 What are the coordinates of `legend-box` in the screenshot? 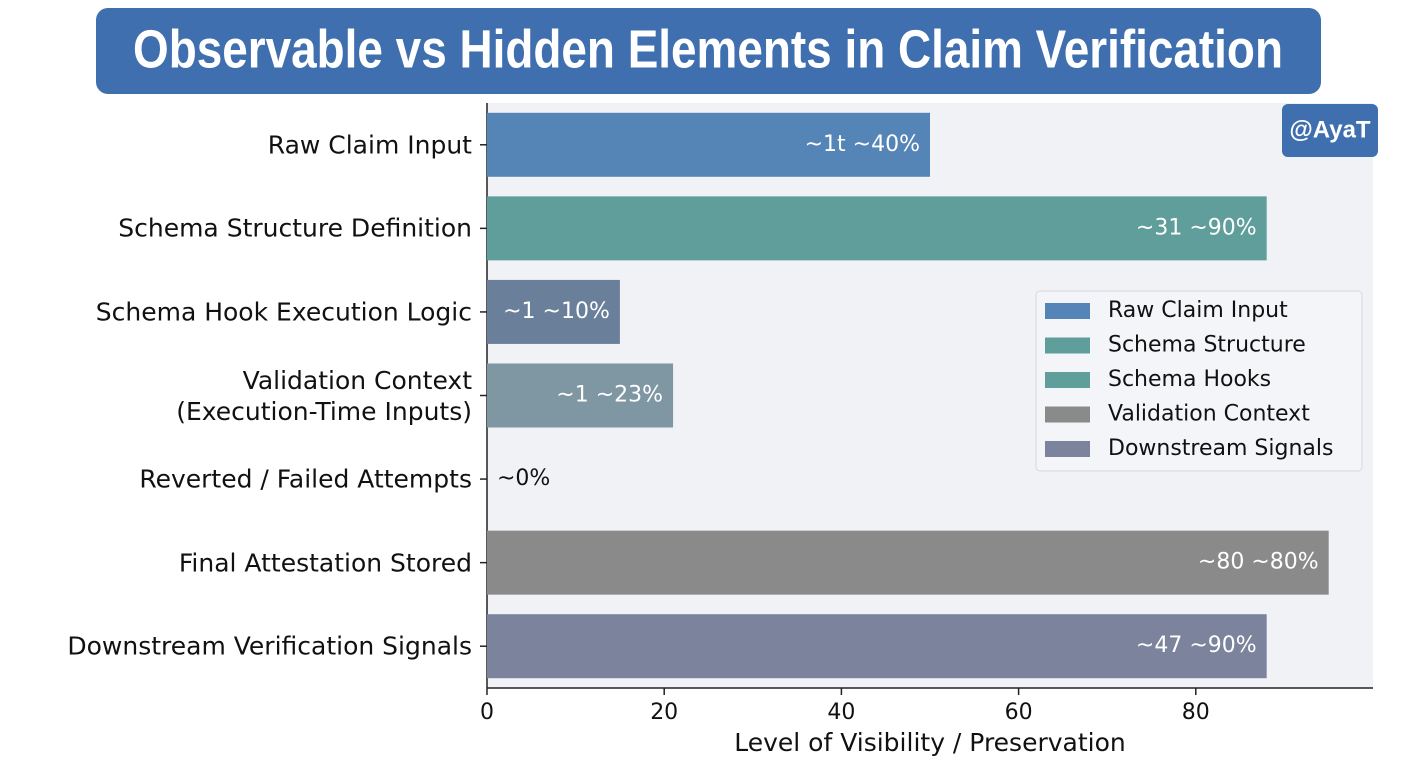 It's located at (1199, 381).